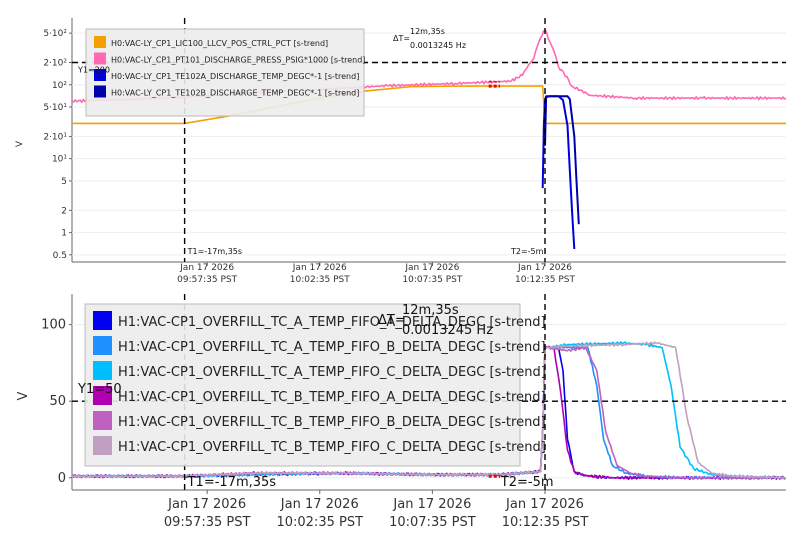 The width and height of the screenshot is (804, 551). I want to click on y-tick-label: 0.5, so click(60, 256).